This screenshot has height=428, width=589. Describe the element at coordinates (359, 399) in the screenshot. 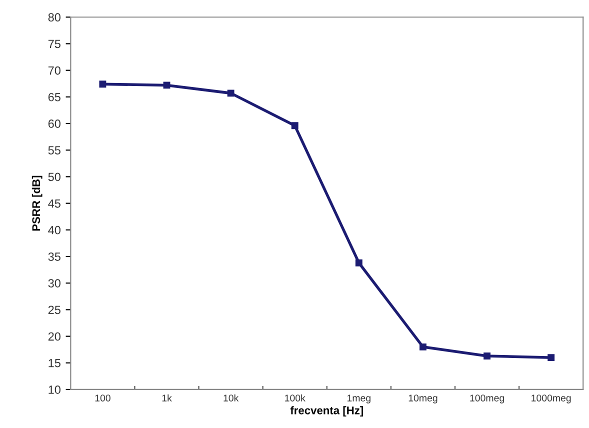

I see `x-tick-label: 1meg` at that location.